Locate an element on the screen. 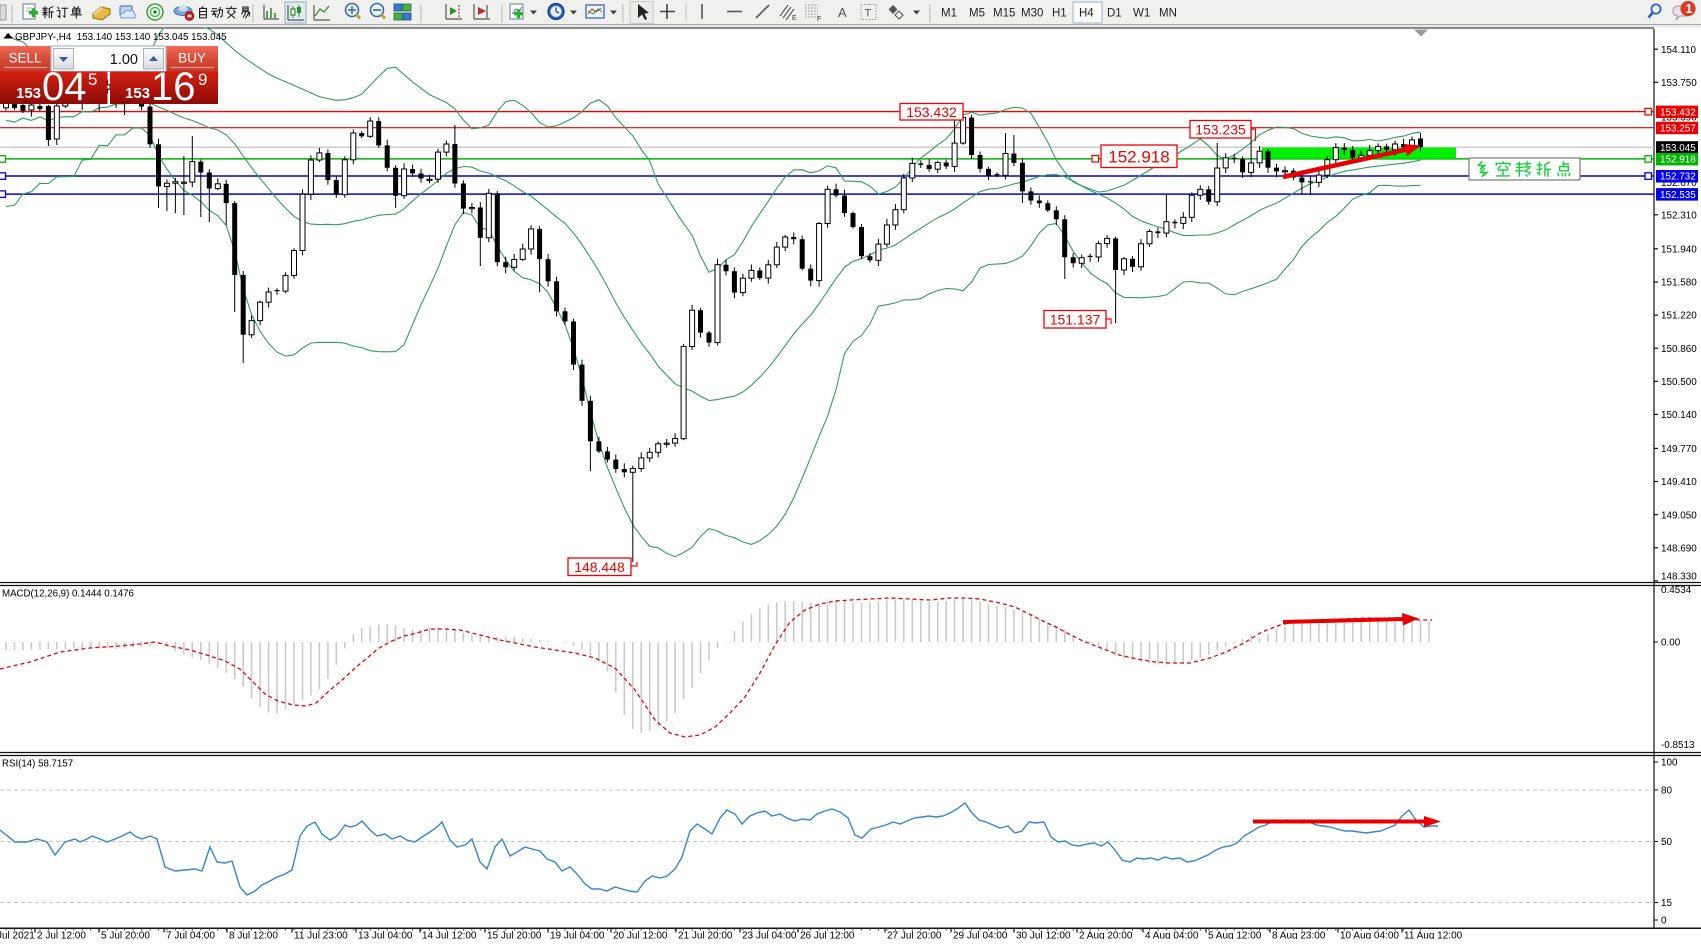 This screenshot has width=1701, height=944. svg-text: MN is located at coordinates (1168, 14).